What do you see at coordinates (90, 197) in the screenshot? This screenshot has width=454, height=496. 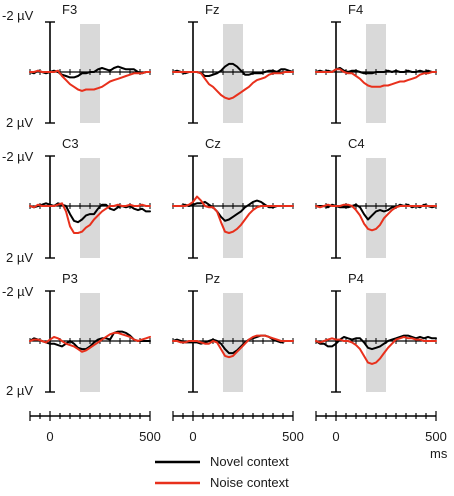 I see `panel-c3: C3` at bounding box center [90, 197].